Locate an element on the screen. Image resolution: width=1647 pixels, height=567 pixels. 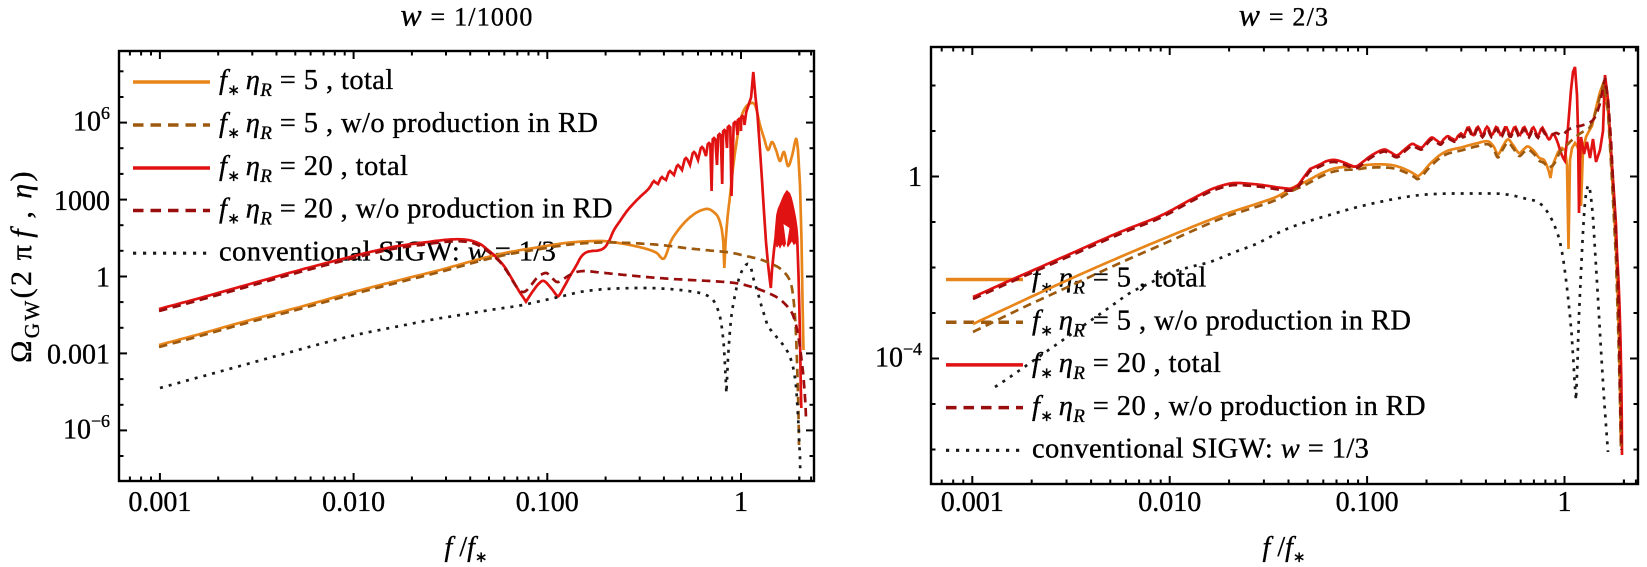
svg-text: conventional SIGW: w = 1/3 is located at coordinates (1200, 449).